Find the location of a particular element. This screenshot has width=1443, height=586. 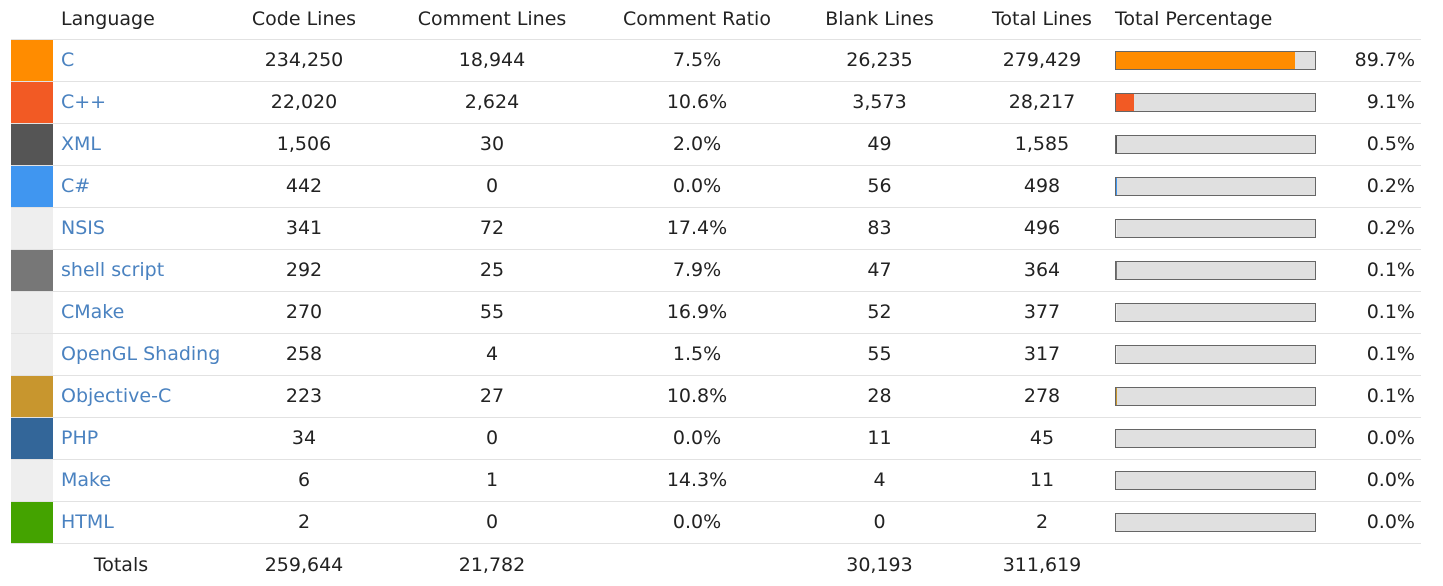

comment-lines-cell: 1 is located at coordinates (492, 481).